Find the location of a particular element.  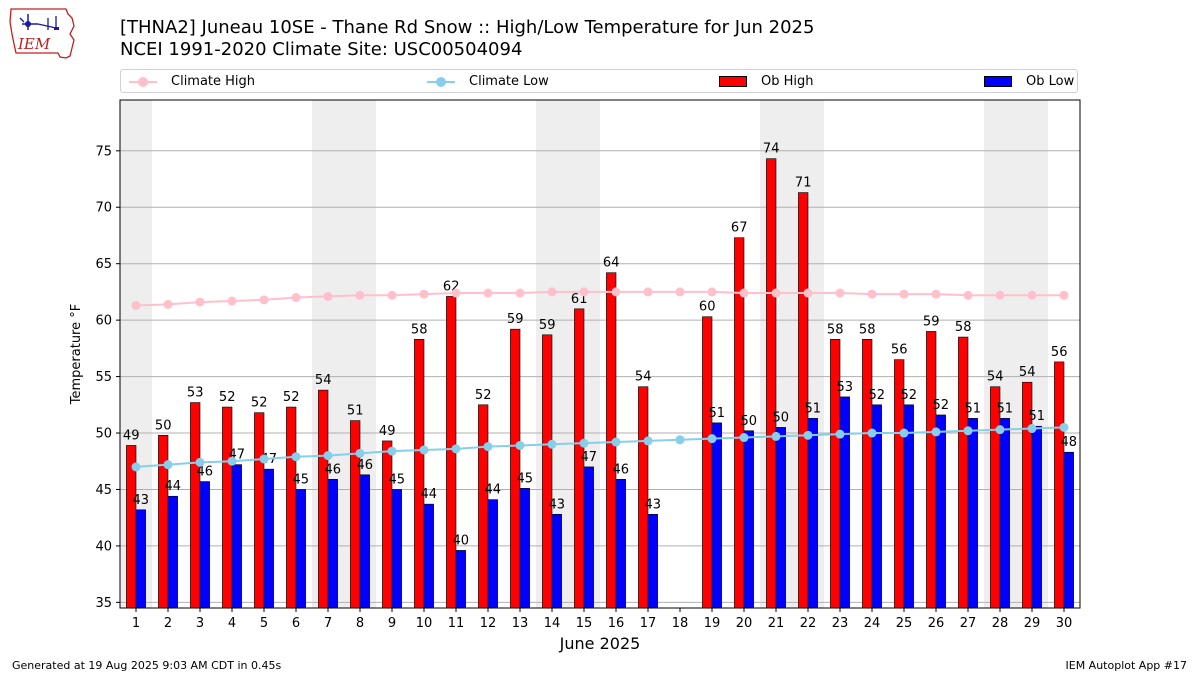

ob-low-value-label: 50 is located at coordinates (749, 421).